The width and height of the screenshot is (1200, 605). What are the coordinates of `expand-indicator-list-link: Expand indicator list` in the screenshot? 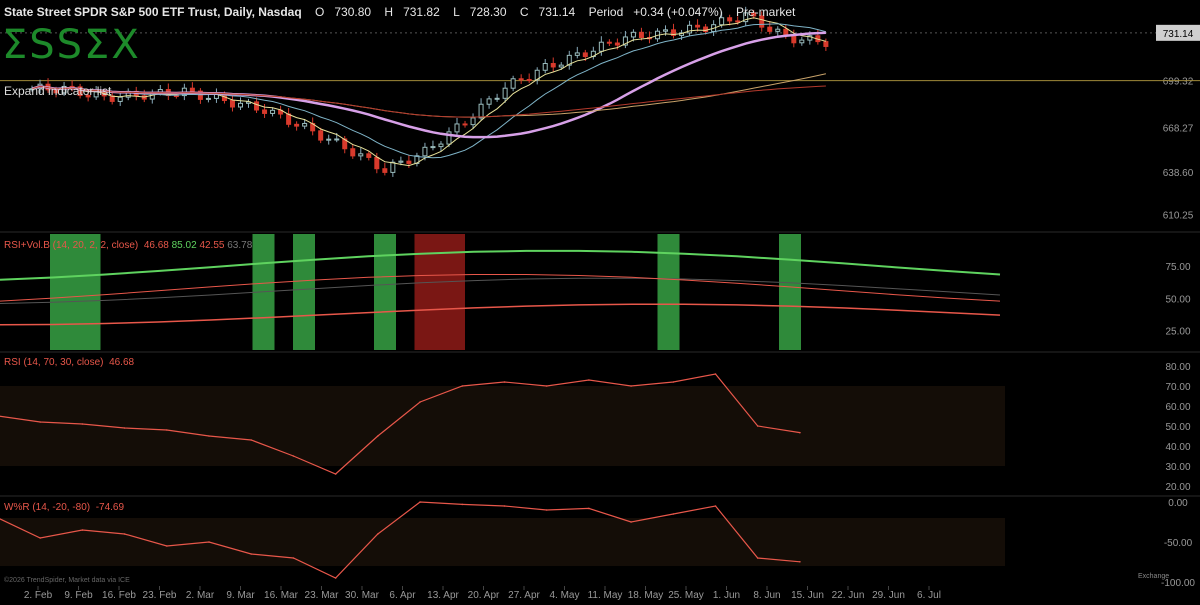 It's located at (58, 91).